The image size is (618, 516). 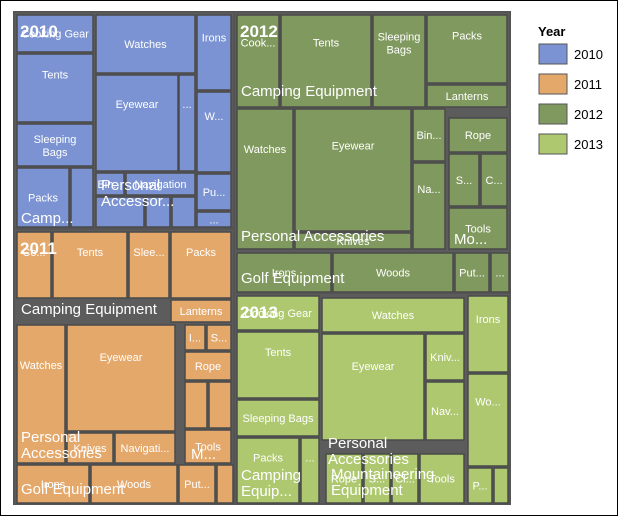 I want to click on leaf-label: Knives, so click(x=353, y=242).